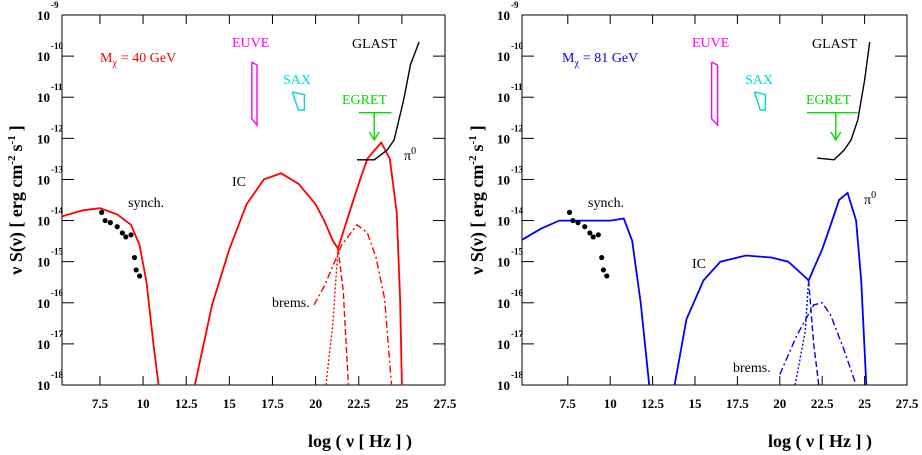 The width and height of the screenshot is (922, 455). Describe the element at coordinates (148, 58) in the screenshot. I see `annotation-suffix: = 40 GeV` at that location.